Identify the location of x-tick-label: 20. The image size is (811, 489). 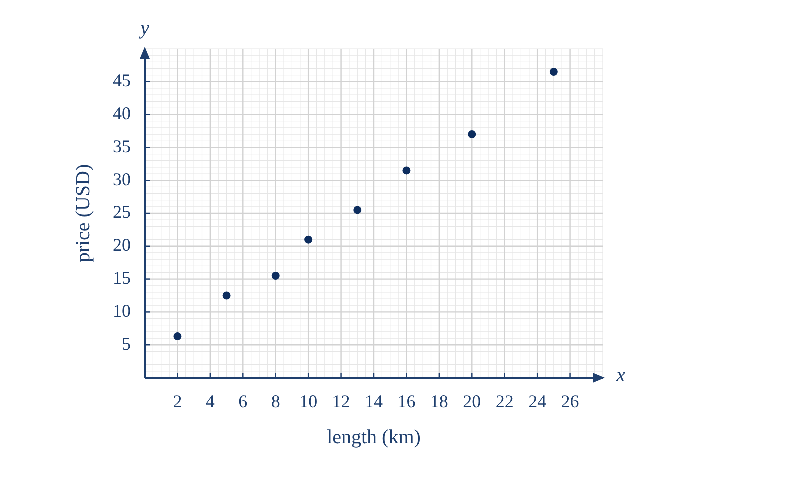
(472, 402).